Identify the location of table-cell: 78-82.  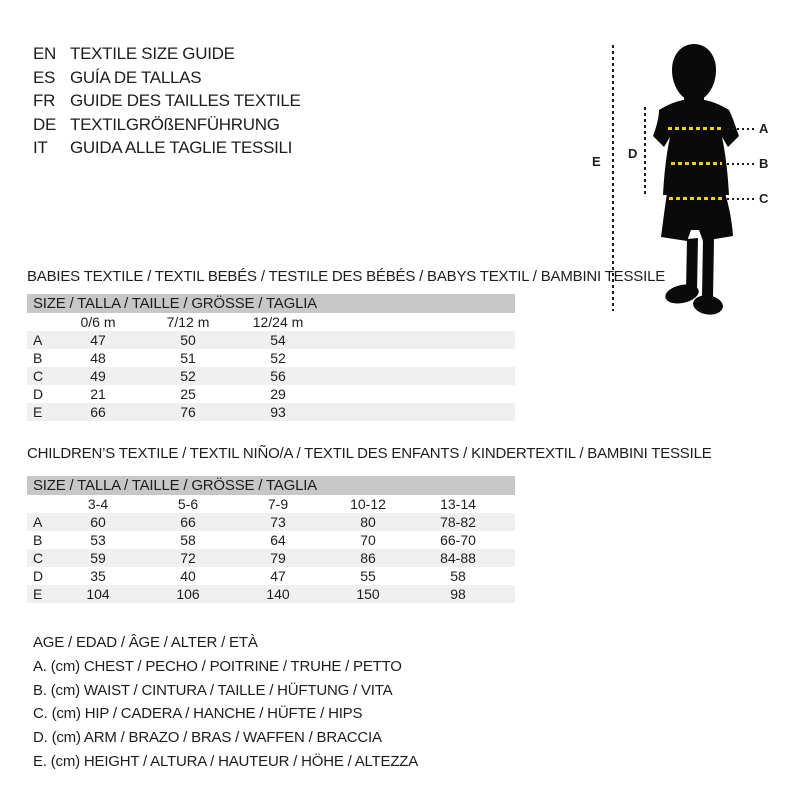
(458, 522).